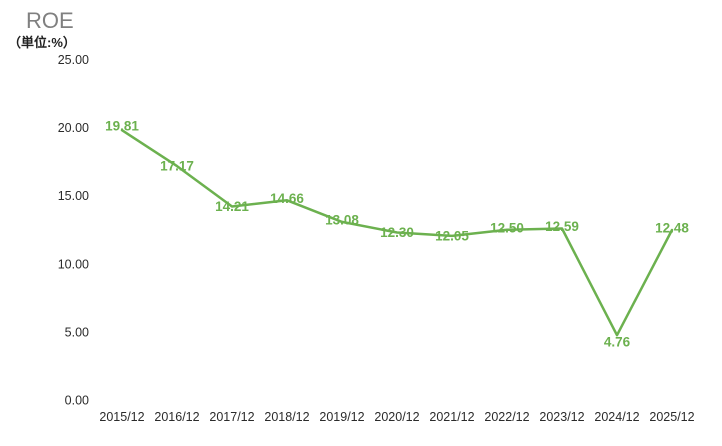  Describe the element at coordinates (672, 228) in the screenshot. I see `data-point-label: 12.48` at that location.